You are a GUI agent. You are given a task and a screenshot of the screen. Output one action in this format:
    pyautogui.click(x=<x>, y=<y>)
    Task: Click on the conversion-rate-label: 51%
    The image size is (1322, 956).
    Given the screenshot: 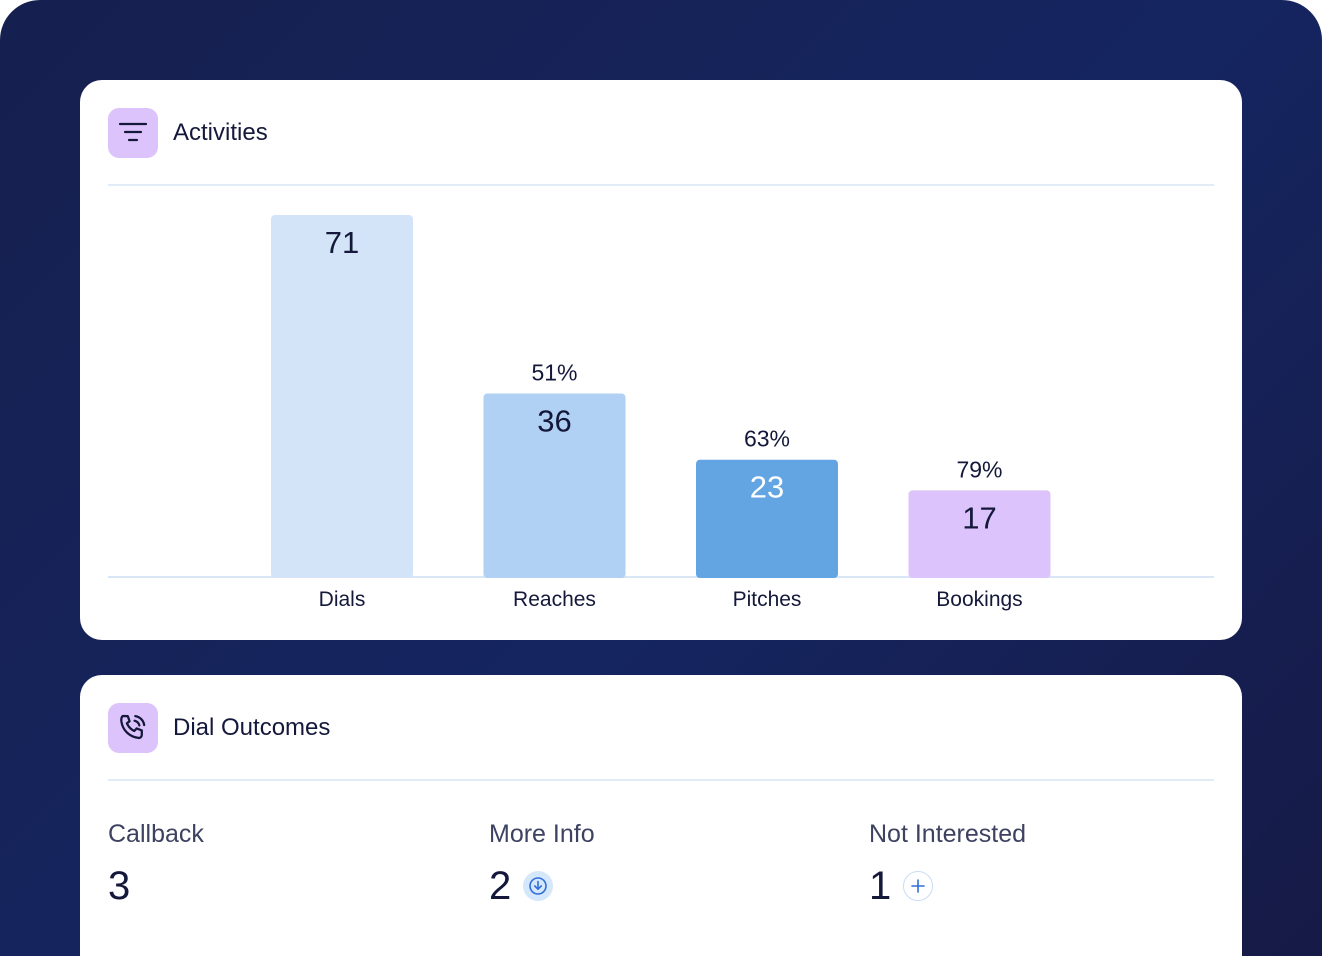 What is the action you would take?
    pyautogui.click(x=554, y=372)
    